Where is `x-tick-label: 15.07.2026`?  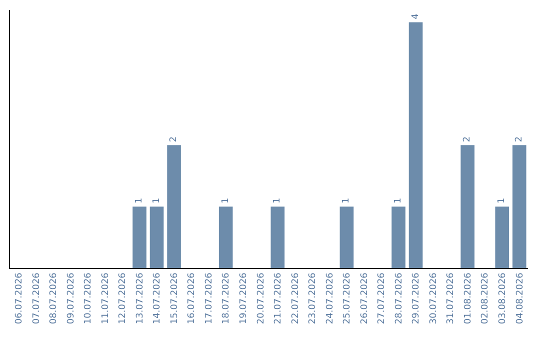 x-tick-label: 15.07.2026 is located at coordinates (175, 298).